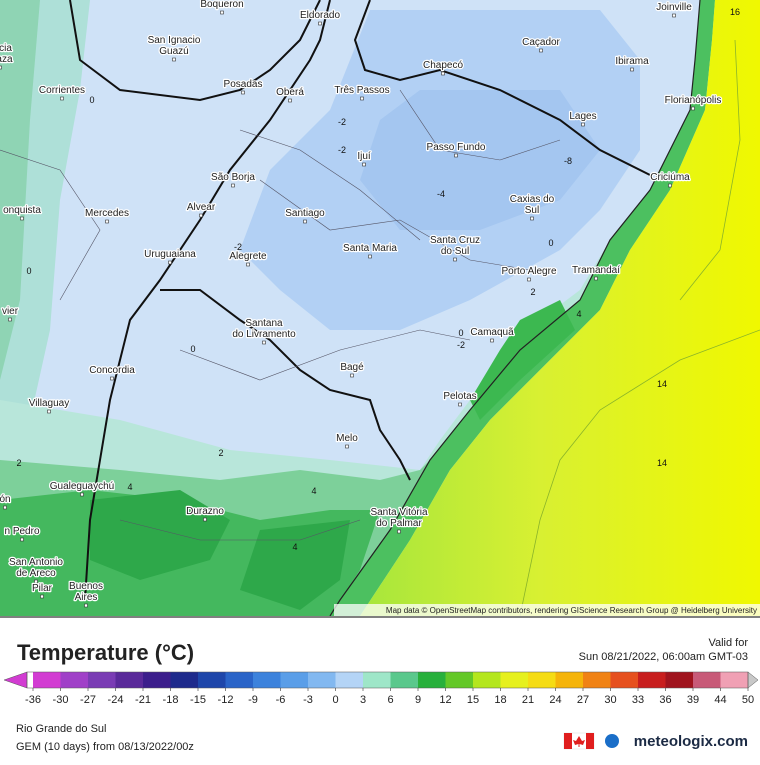  What do you see at coordinates (568, 161) in the screenshot?
I see `contour-label: -8` at bounding box center [568, 161].